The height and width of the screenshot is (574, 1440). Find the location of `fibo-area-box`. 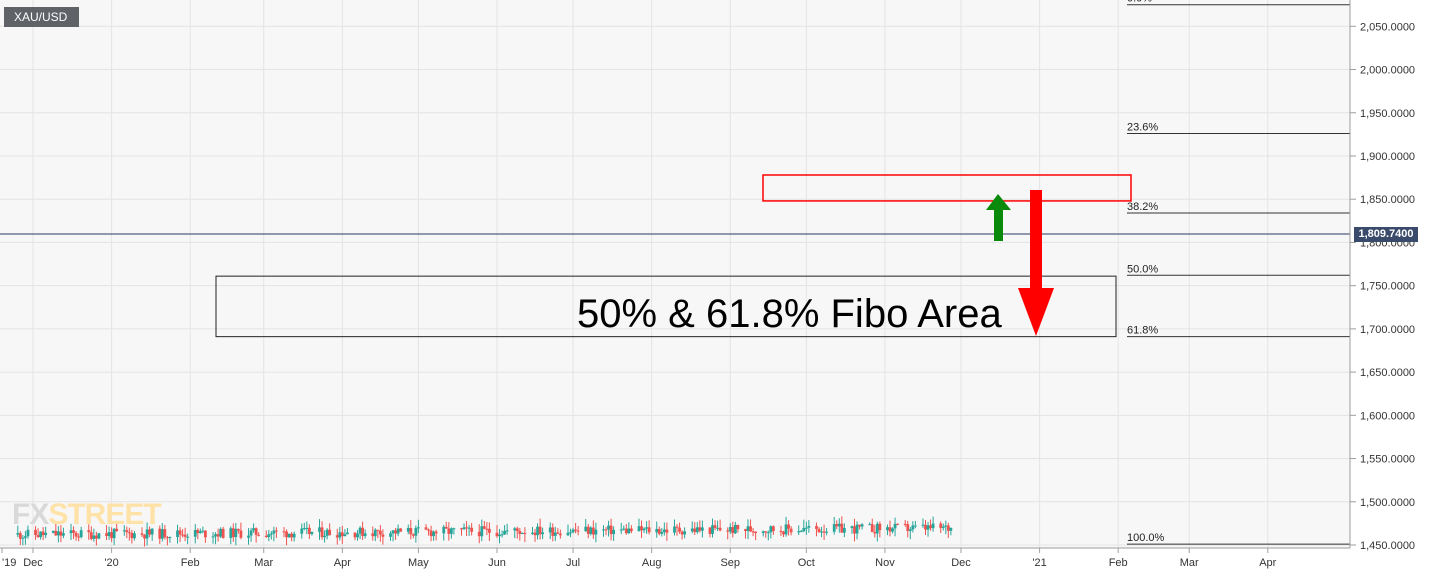

fibo-area-box is located at coordinates (666, 306).